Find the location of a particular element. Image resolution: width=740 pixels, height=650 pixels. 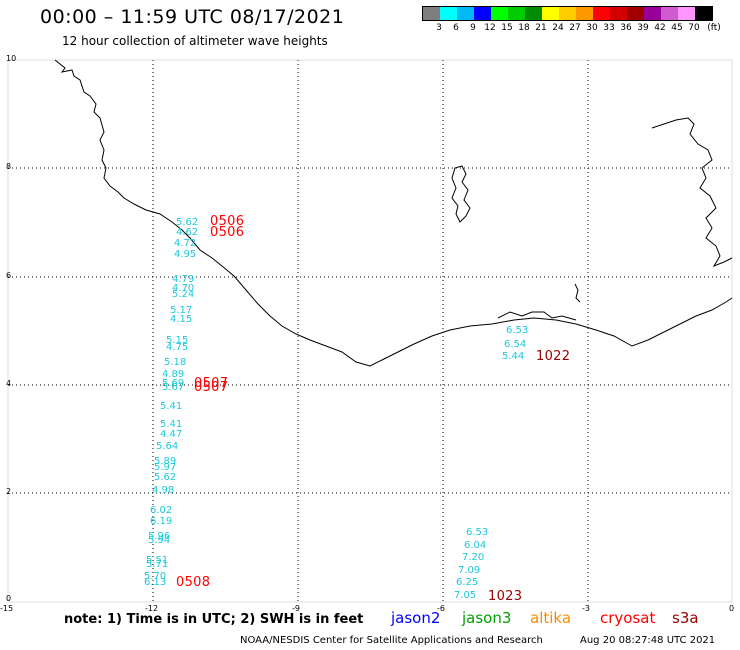

color-legend: (ft) 3 6 9 12 15 18 21 24 27 30 33 36 39 42 45 70 is located at coordinates (571, 20).